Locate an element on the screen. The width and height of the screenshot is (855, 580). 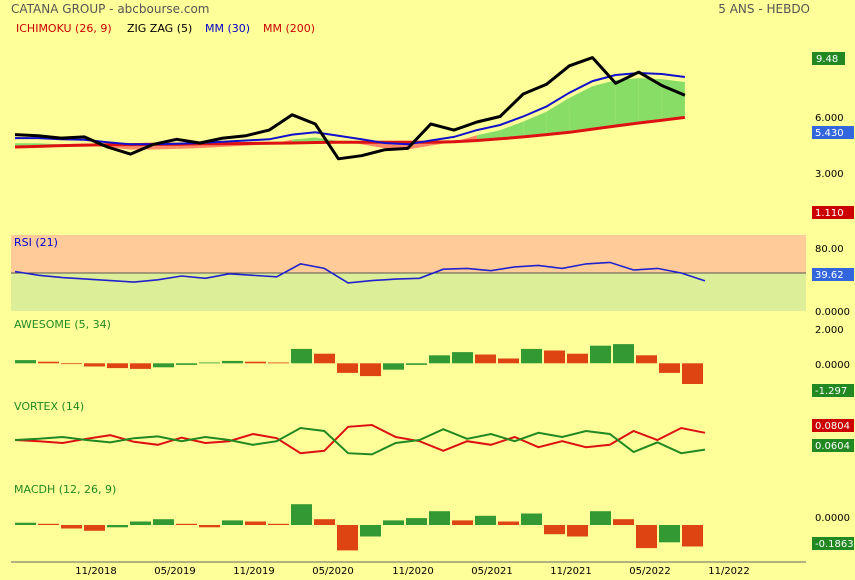
last-price-label: 5.430 is located at coordinates (829, 133).